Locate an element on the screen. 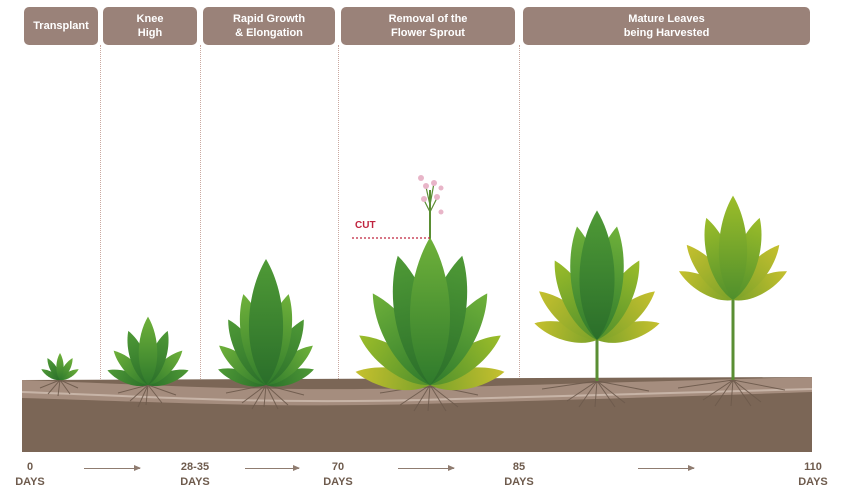 This screenshot has height=500, width=841. stage-header-harvest: Mature Leaves being Harvested is located at coordinates (666, 26).